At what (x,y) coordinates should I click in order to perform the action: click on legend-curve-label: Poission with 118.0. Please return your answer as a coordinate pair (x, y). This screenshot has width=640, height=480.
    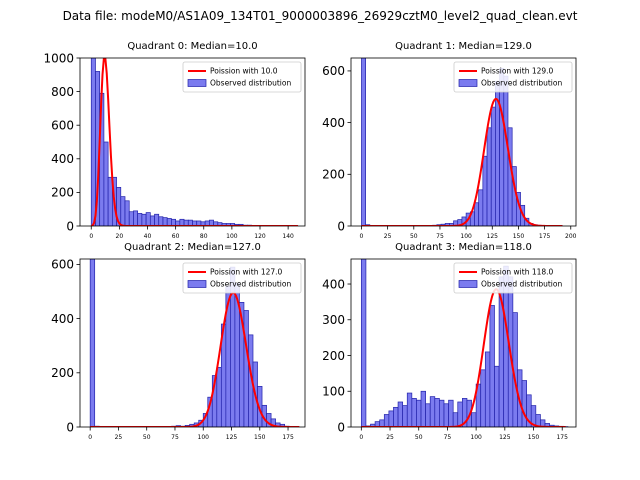
    Looking at the image, I should click on (517, 272).